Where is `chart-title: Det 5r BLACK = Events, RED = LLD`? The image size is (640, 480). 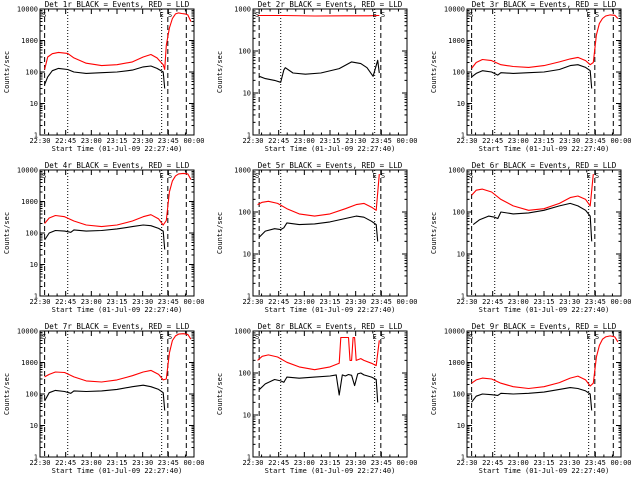 chart-title: Det 5r BLACK = Events, RED = LLD is located at coordinates (330, 165).